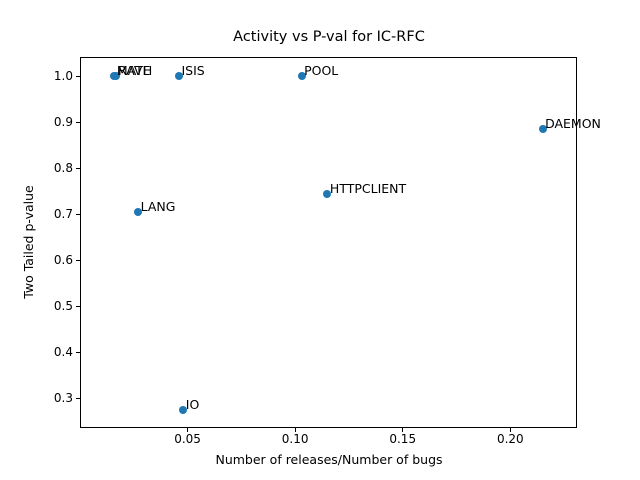 The width and height of the screenshot is (640, 480). What do you see at coordinates (63, 214) in the screenshot?
I see `y-tick-label: 0.7` at bounding box center [63, 214].